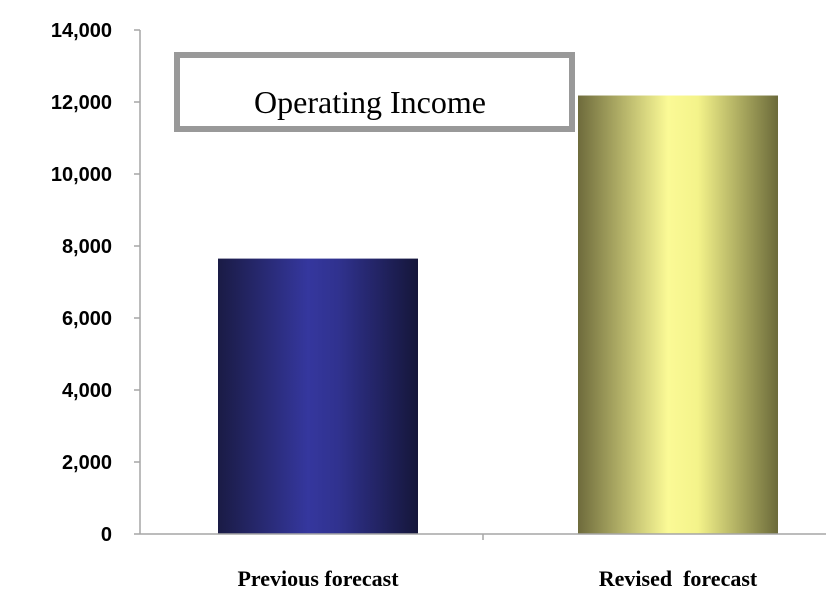  What do you see at coordinates (106, 535) in the screenshot?
I see `y-tick-label: 0` at bounding box center [106, 535].